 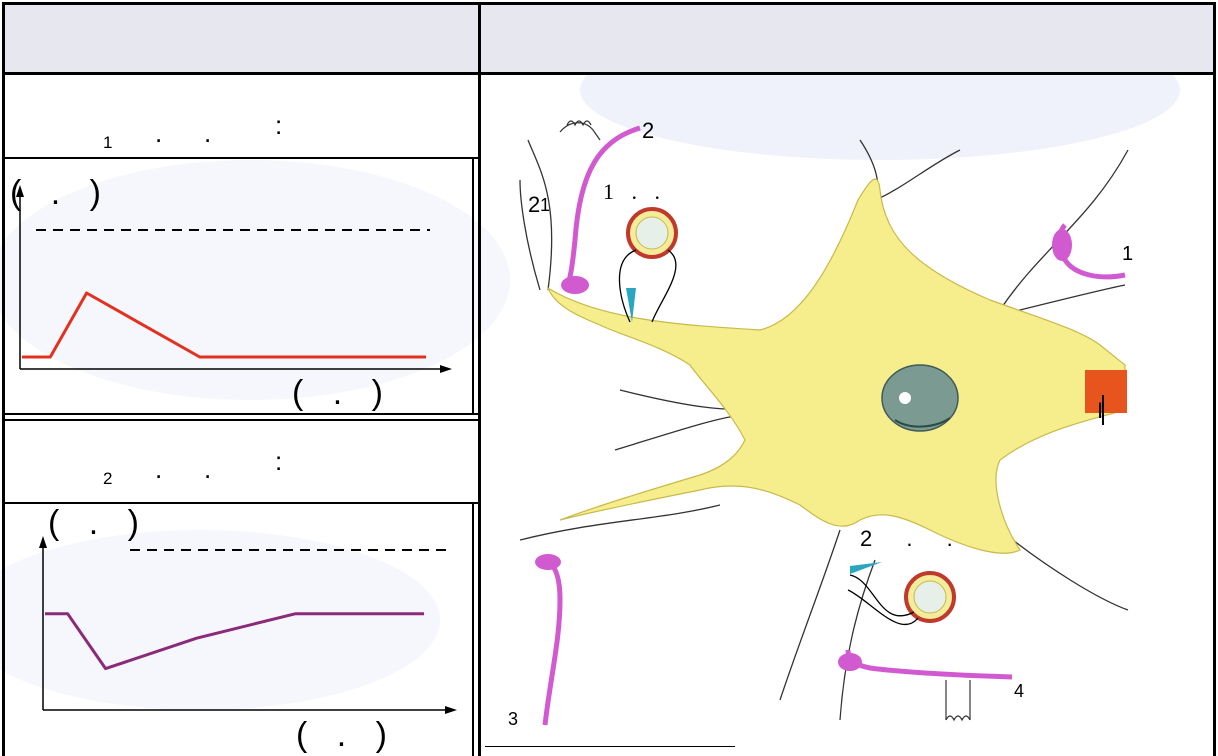 What do you see at coordinates (920, 398) in the screenshot?
I see `nucleus` at bounding box center [920, 398].